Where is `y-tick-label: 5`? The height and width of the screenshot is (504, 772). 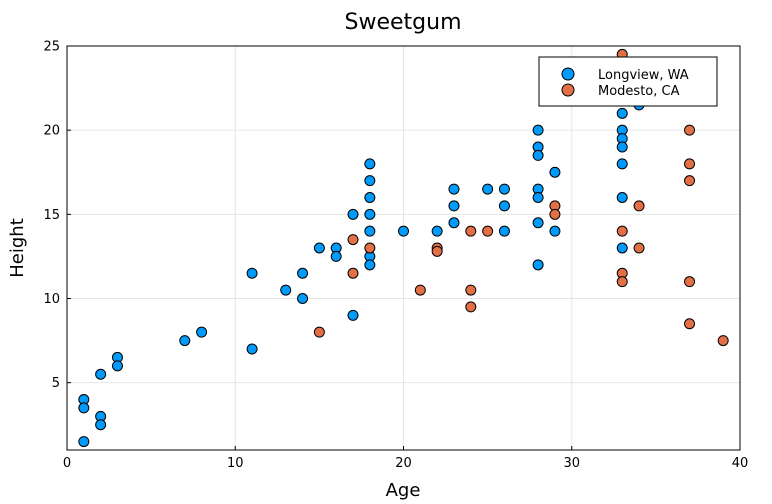 y-tick-label: 5 is located at coordinates (56, 383).